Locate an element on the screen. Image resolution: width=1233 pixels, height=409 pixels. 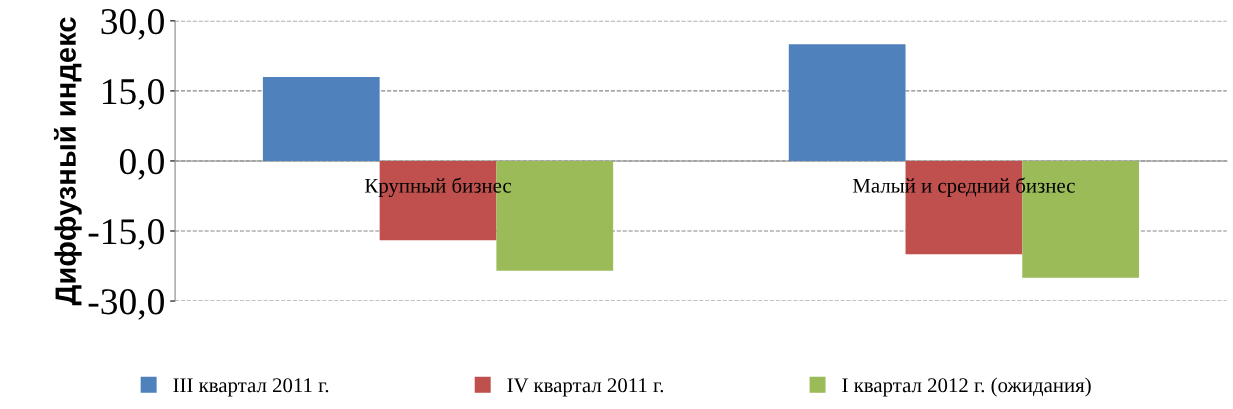
legend-label: IV квартал 2011 г. is located at coordinates (585, 387).